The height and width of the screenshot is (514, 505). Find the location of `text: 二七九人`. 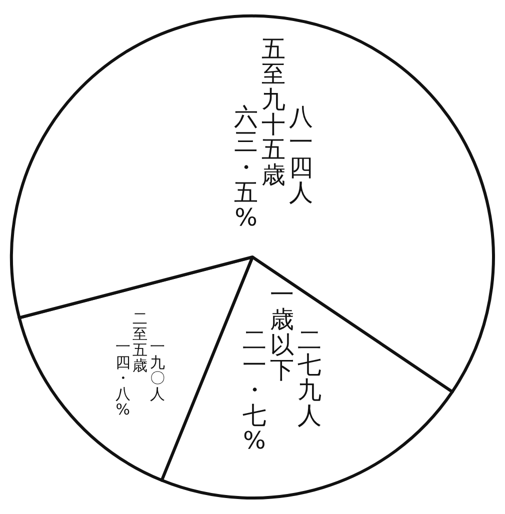

text: 二七九人 is located at coordinates (310, 378).